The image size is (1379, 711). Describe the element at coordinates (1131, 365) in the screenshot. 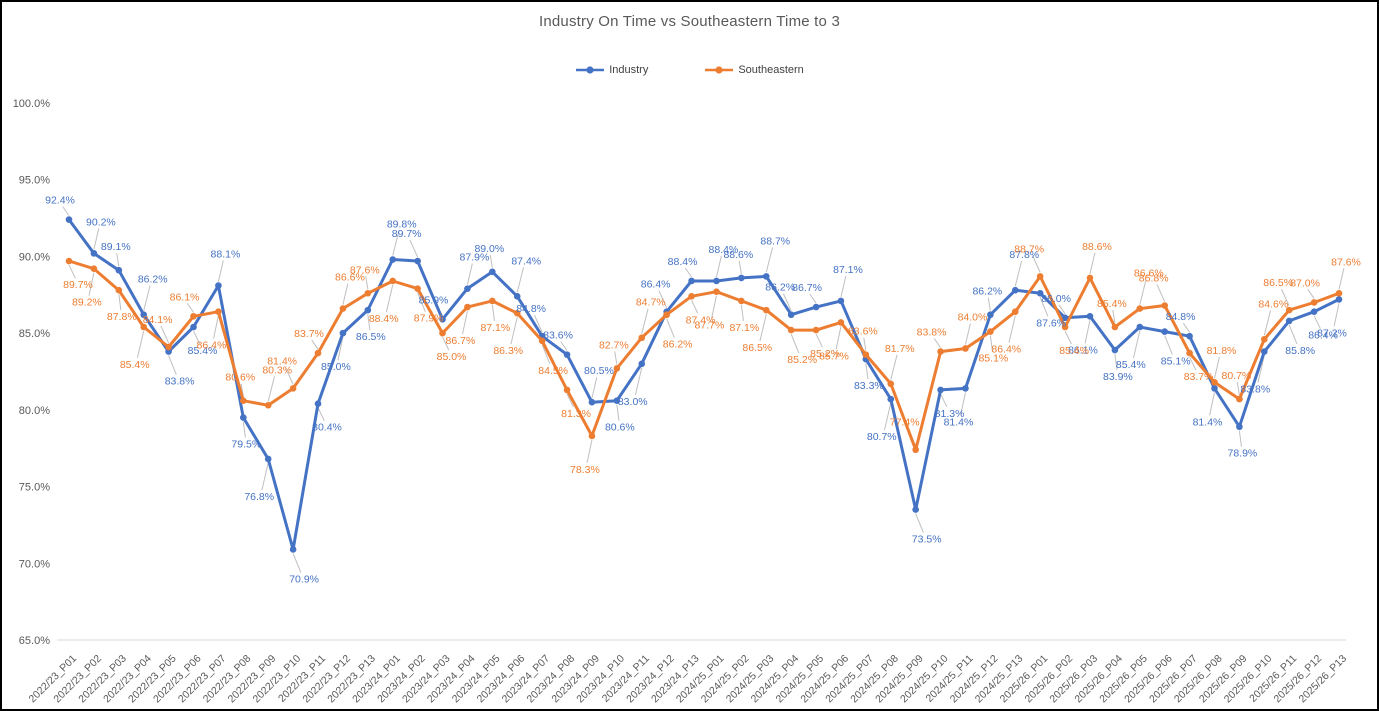

I see `industry-data-label: 85.4%` at that location.